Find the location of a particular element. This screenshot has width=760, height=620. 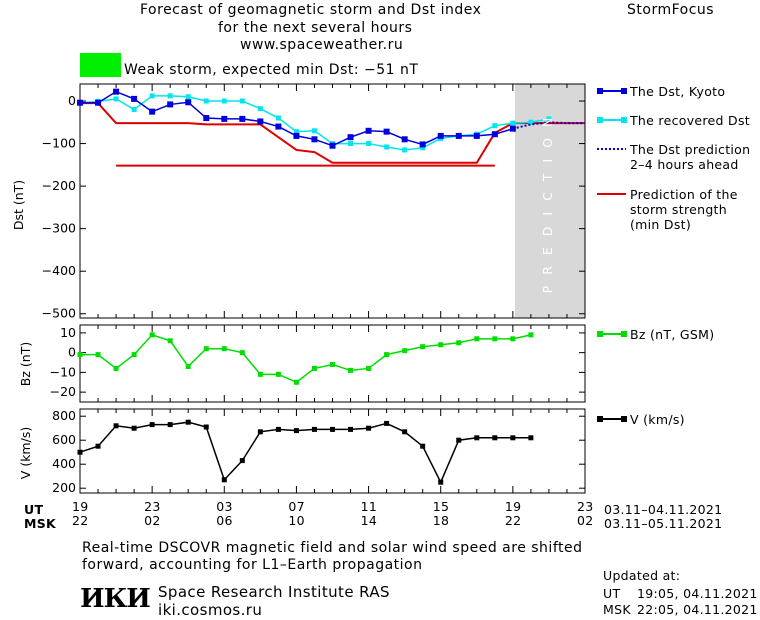

legend-bz: Bz (nT, GSM) is located at coordinates (672, 334).